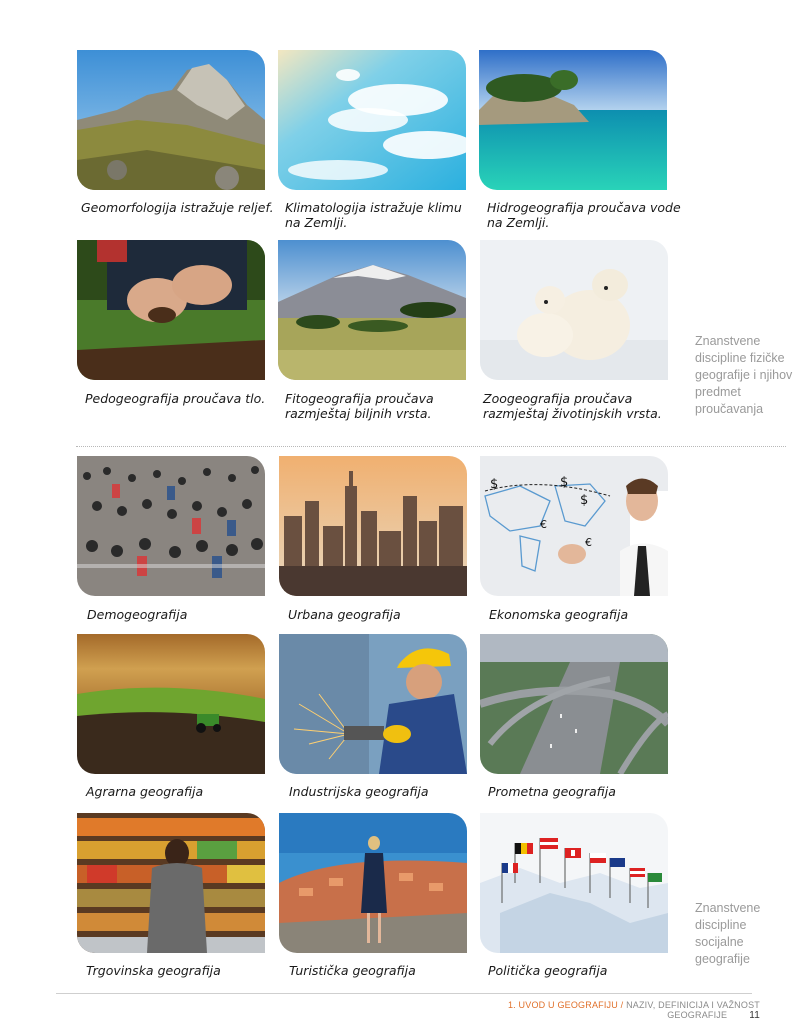 This screenshot has width=812, height=1024. Describe the element at coordinates (573, 120) in the screenshot. I see `photo-hydrogeography-island-sea` at that location.